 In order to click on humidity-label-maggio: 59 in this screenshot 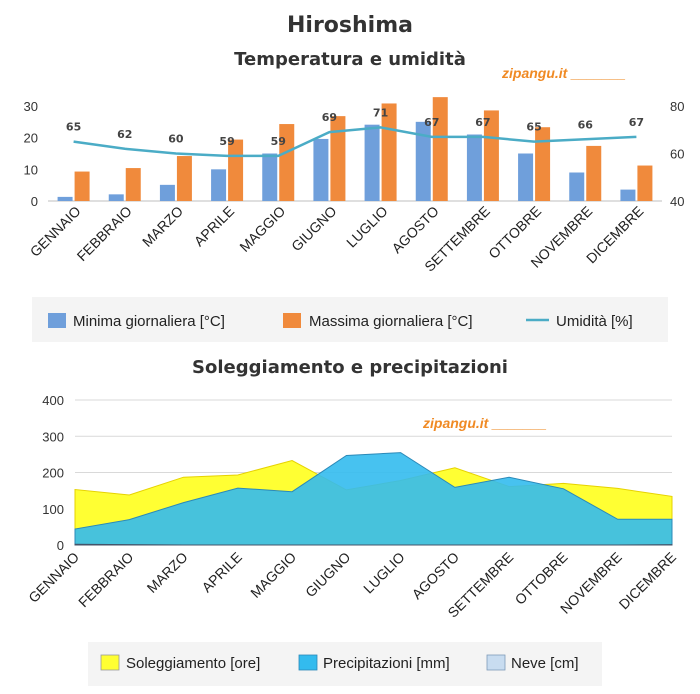, I will do `click(278, 141)`.